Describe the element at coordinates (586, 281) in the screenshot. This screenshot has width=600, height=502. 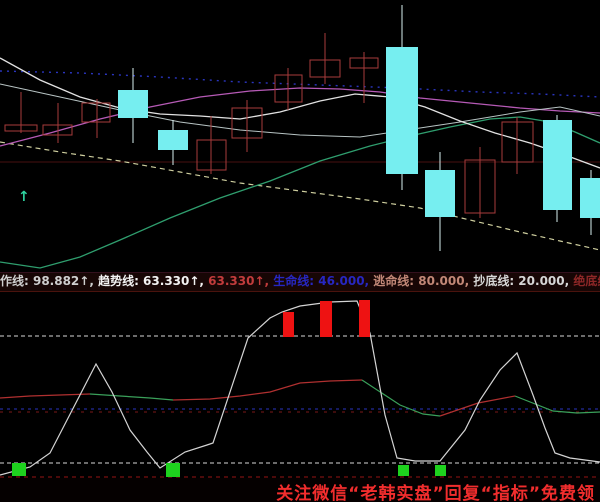
I see `param-juedixian: 绝底线: 5.000,` at that location.